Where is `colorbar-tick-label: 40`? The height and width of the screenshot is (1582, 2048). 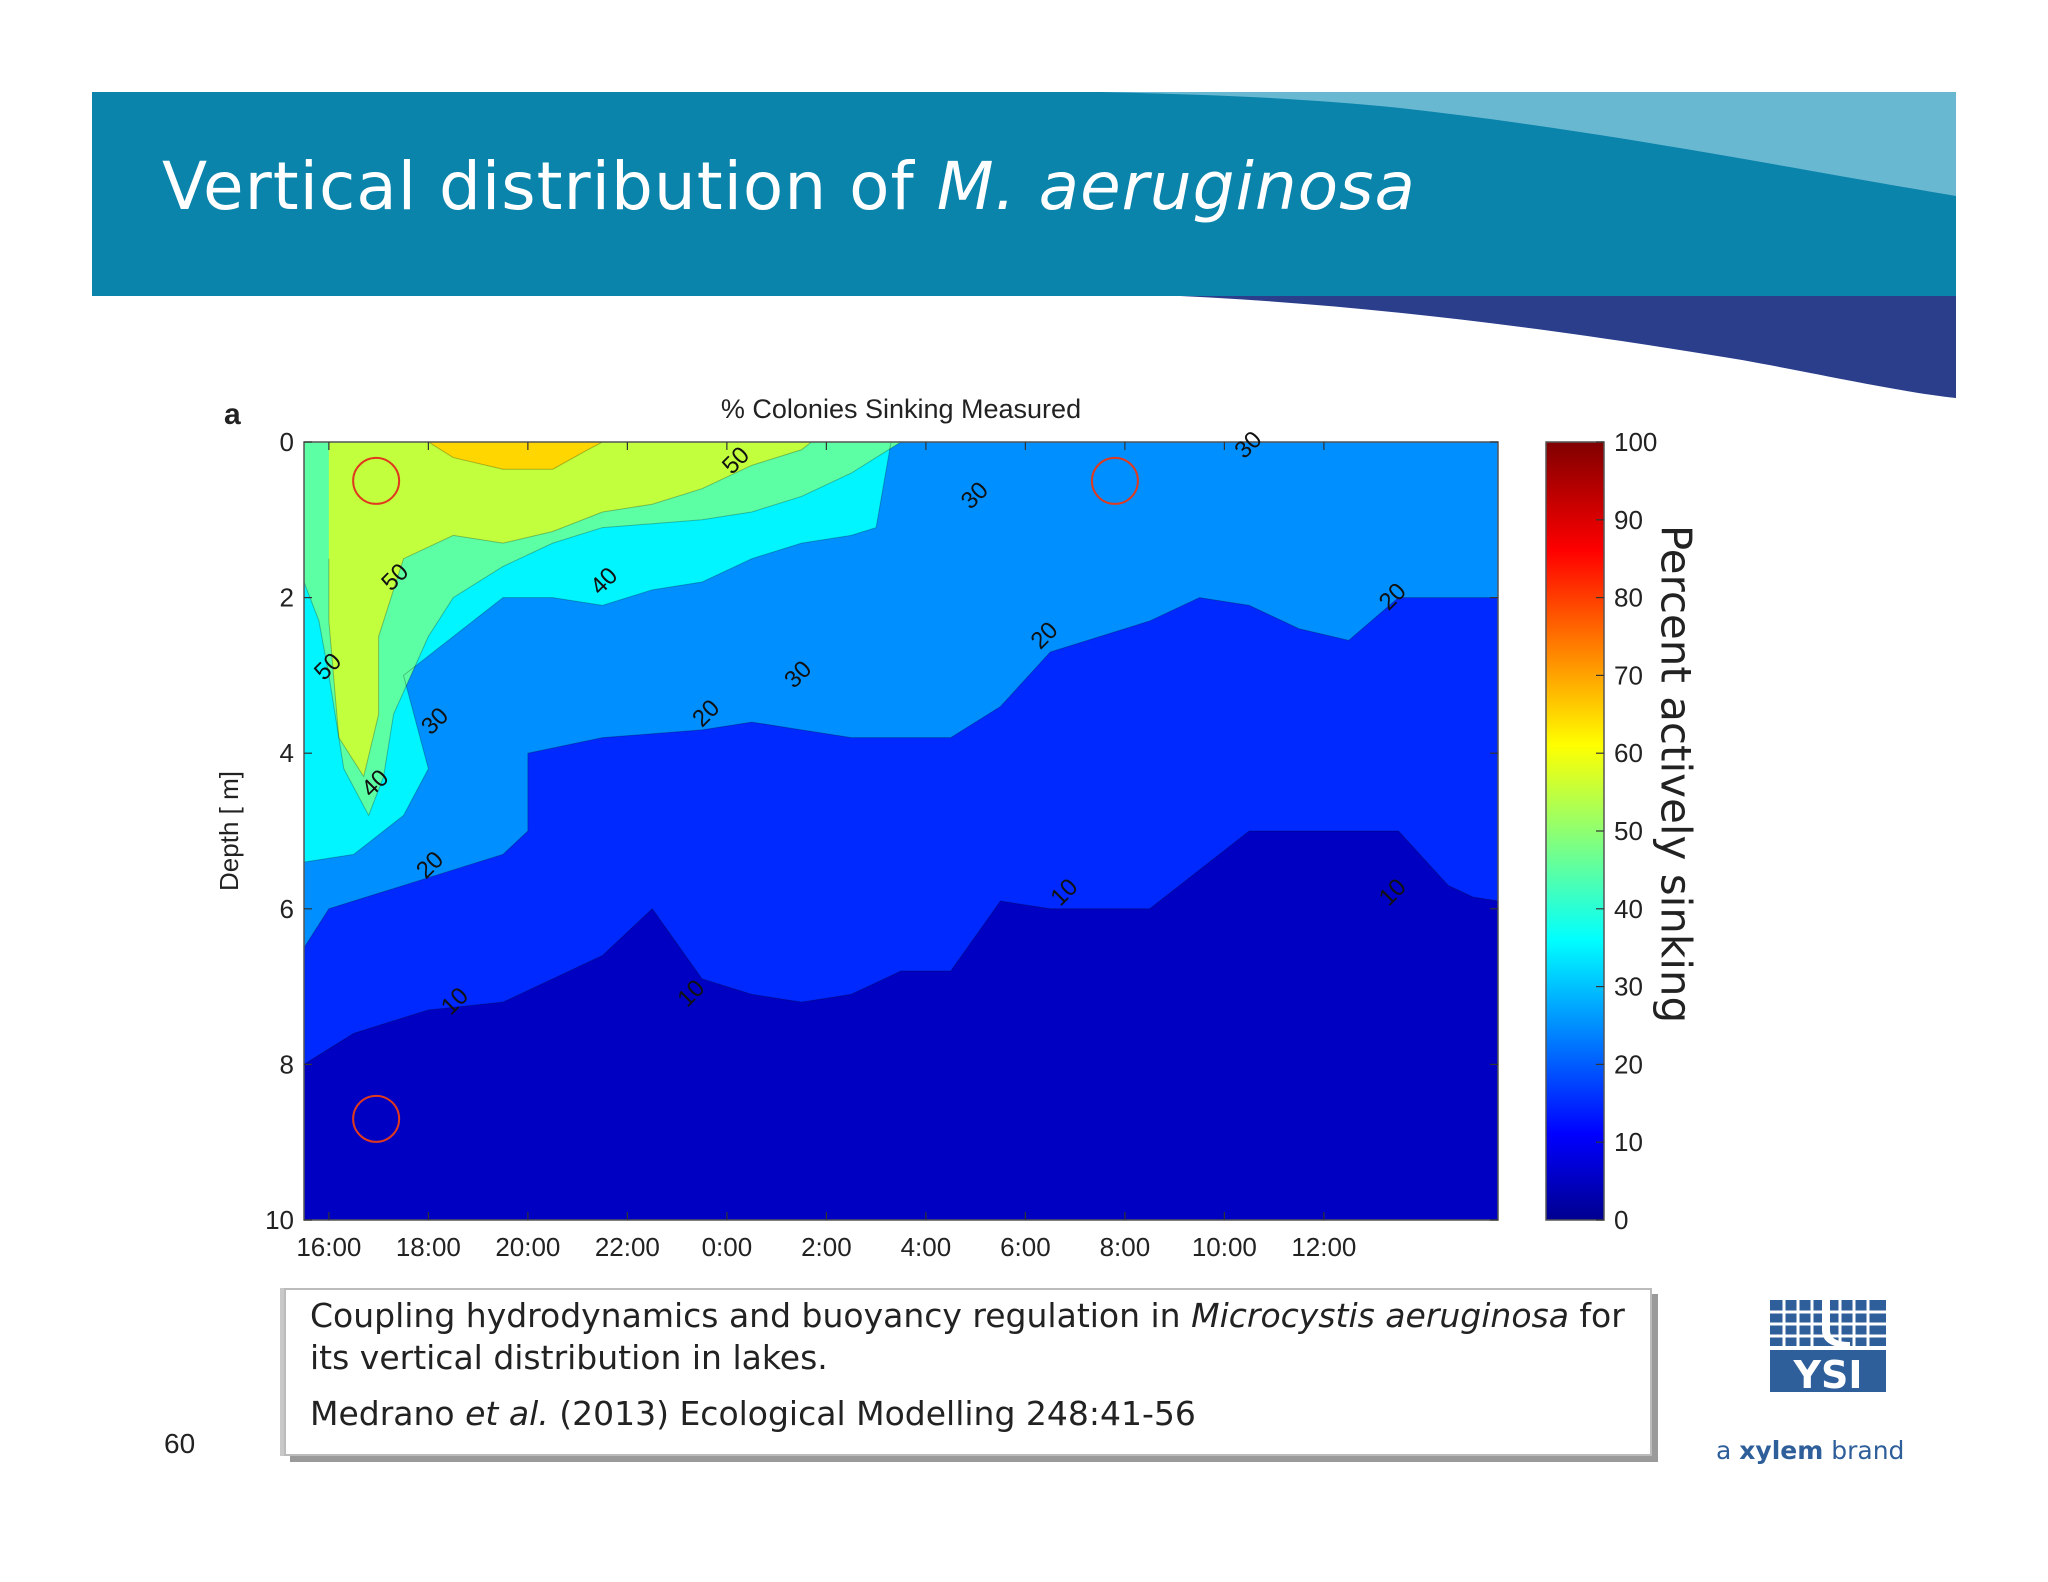 colorbar-tick-label: 40 is located at coordinates (1628, 909).